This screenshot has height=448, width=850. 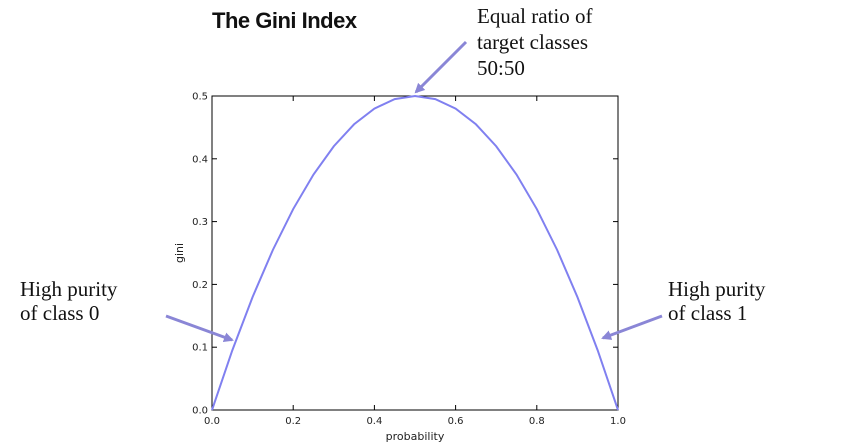 What do you see at coordinates (618, 421) in the screenshot?
I see `x-tick-label: 1.0` at bounding box center [618, 421].